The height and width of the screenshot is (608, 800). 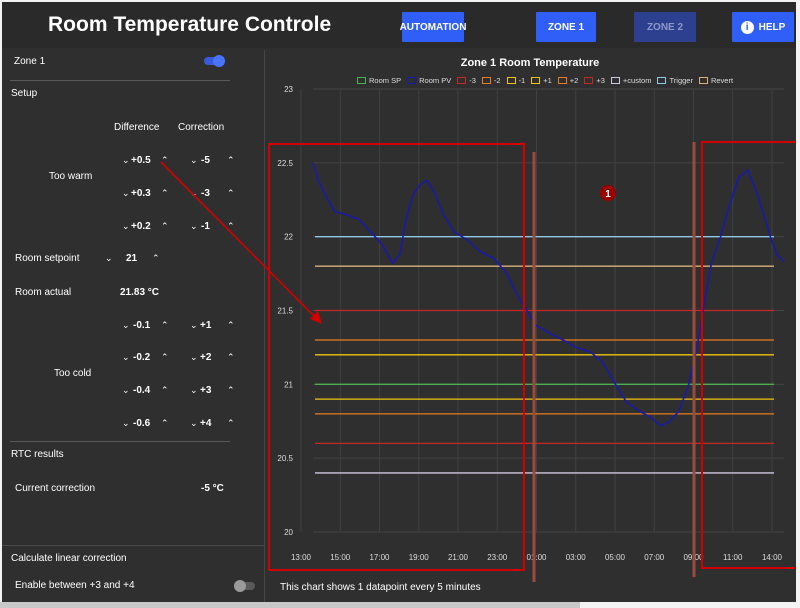 I want to click on divider, so click(x=133, y=545).